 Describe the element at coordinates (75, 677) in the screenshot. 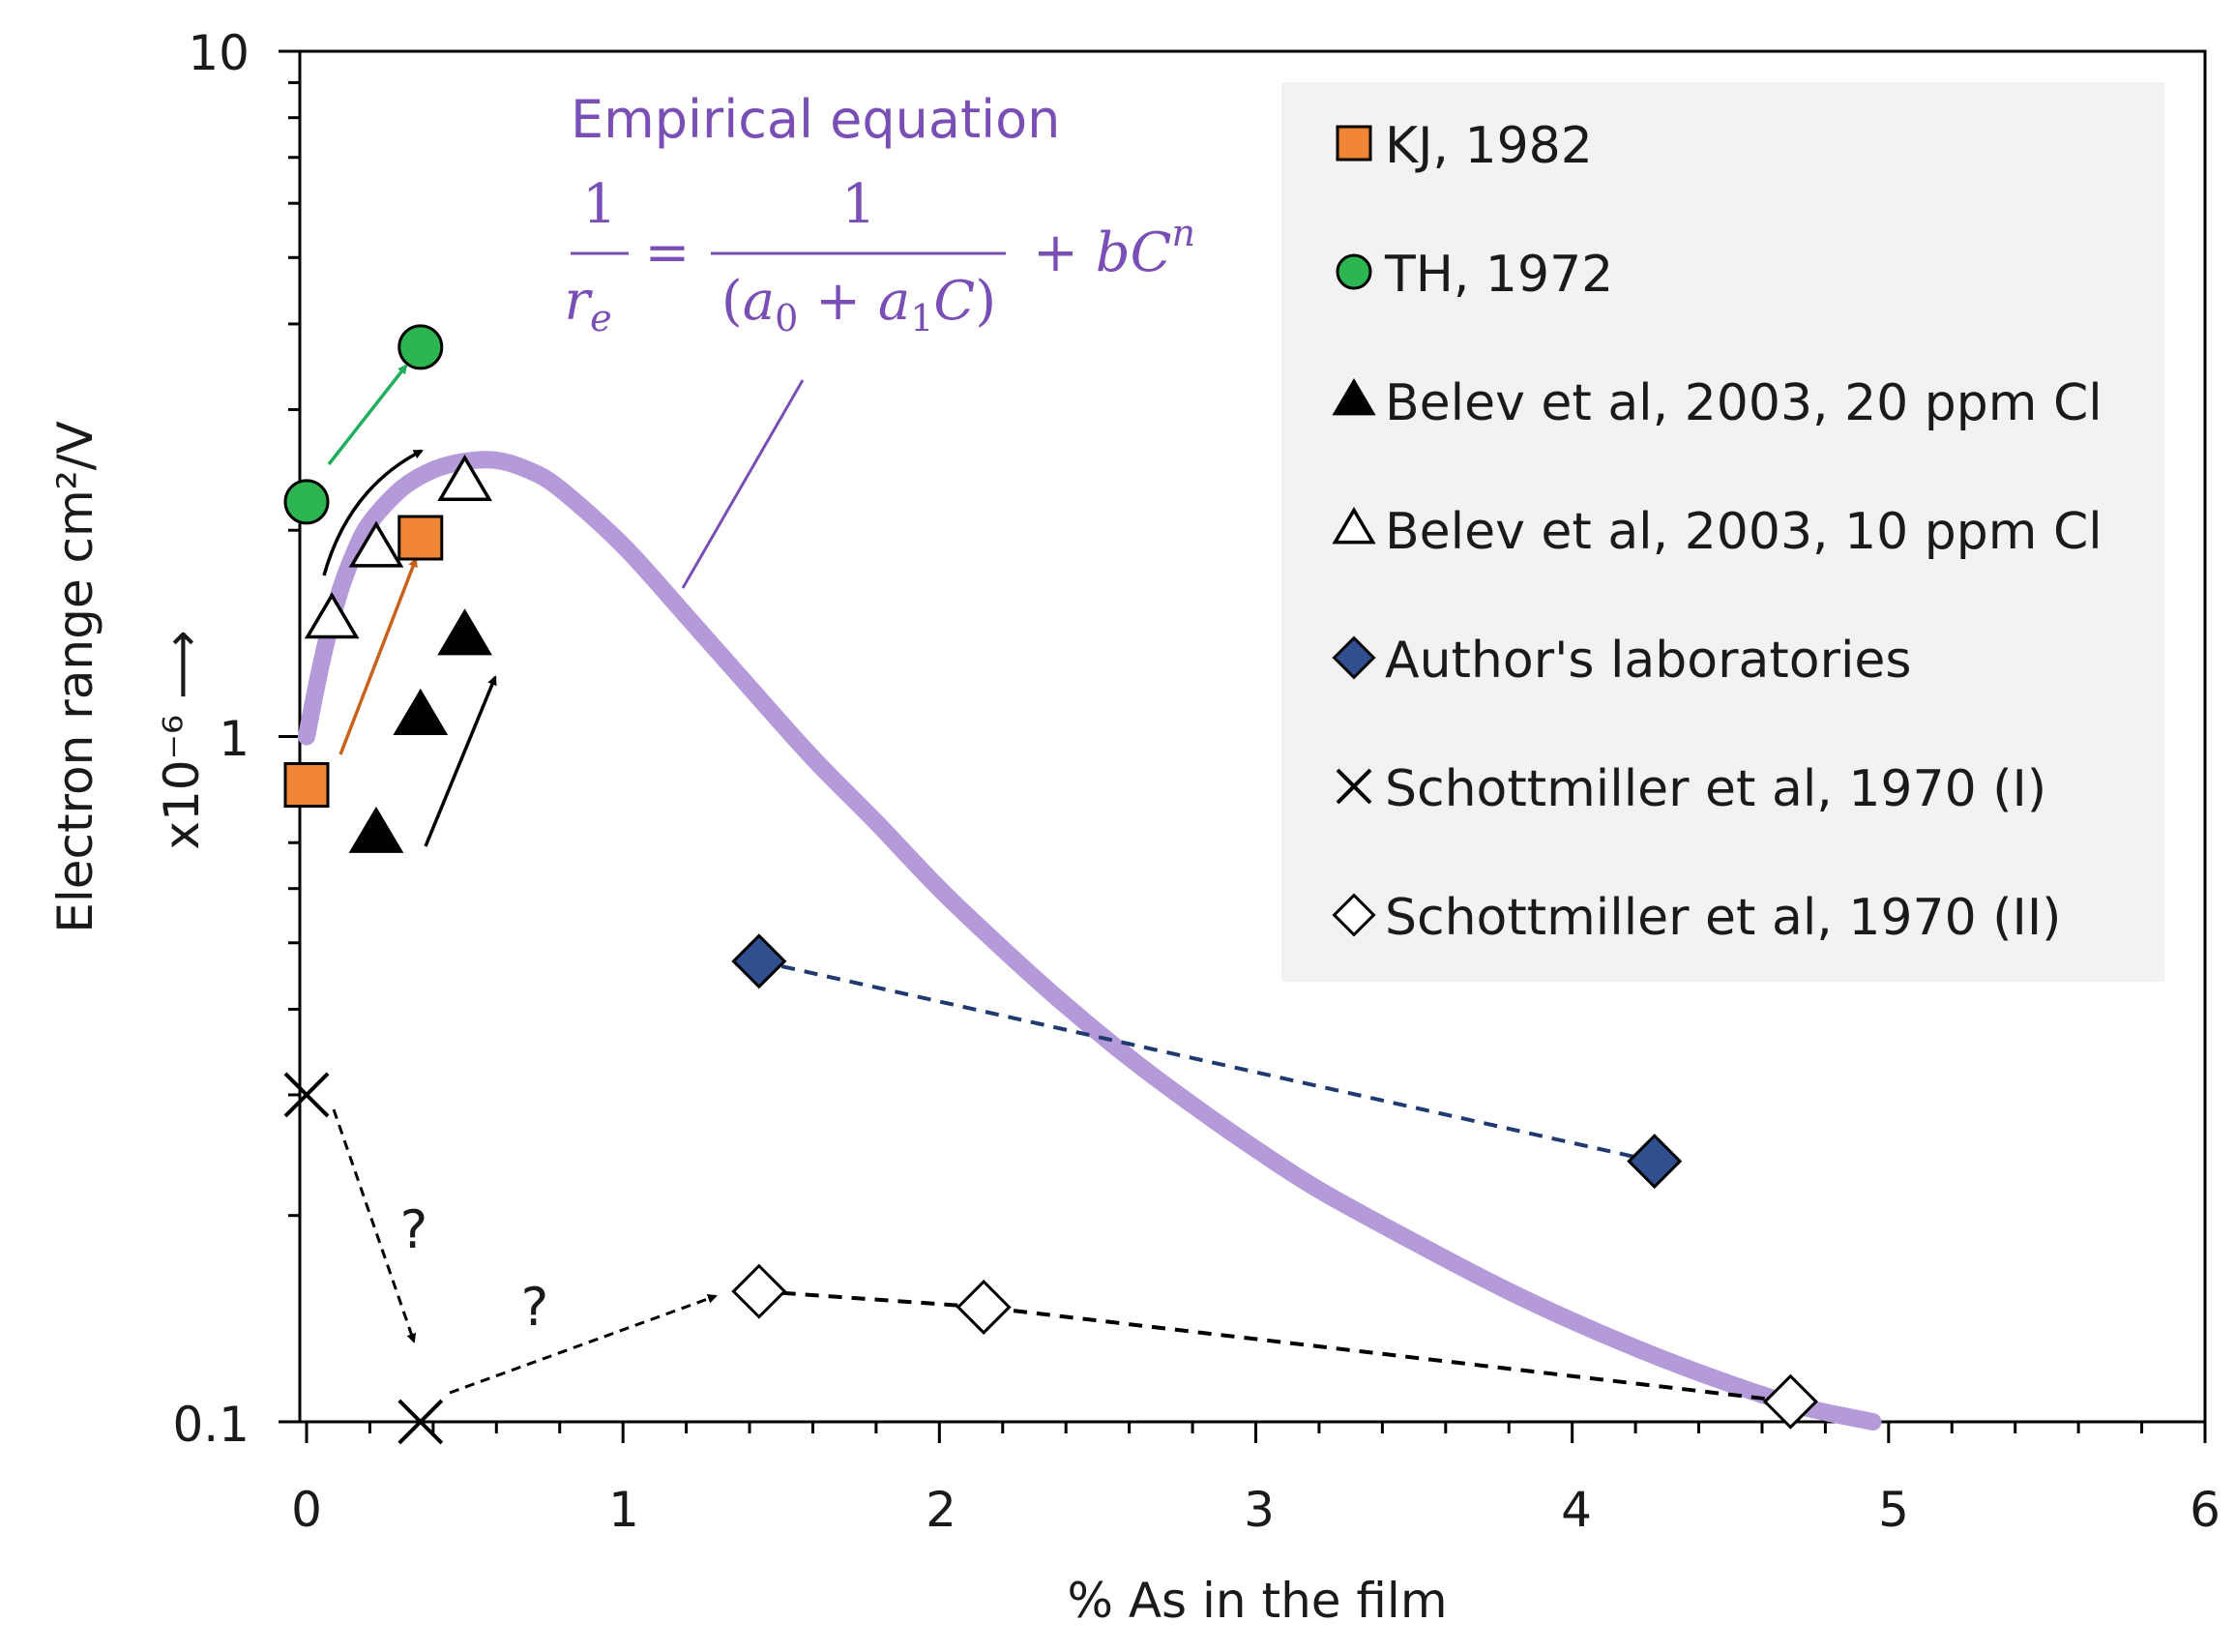

I see `y-axis-title: Electron range cm²/V` at that location.